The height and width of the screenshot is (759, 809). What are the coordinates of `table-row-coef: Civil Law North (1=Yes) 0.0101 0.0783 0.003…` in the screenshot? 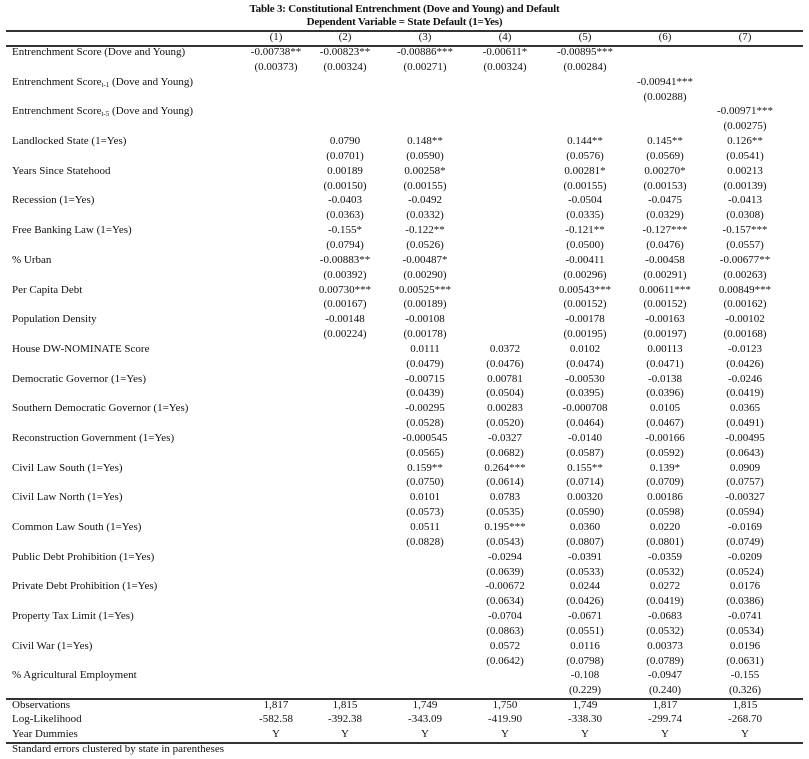 It's located at (404, 497).